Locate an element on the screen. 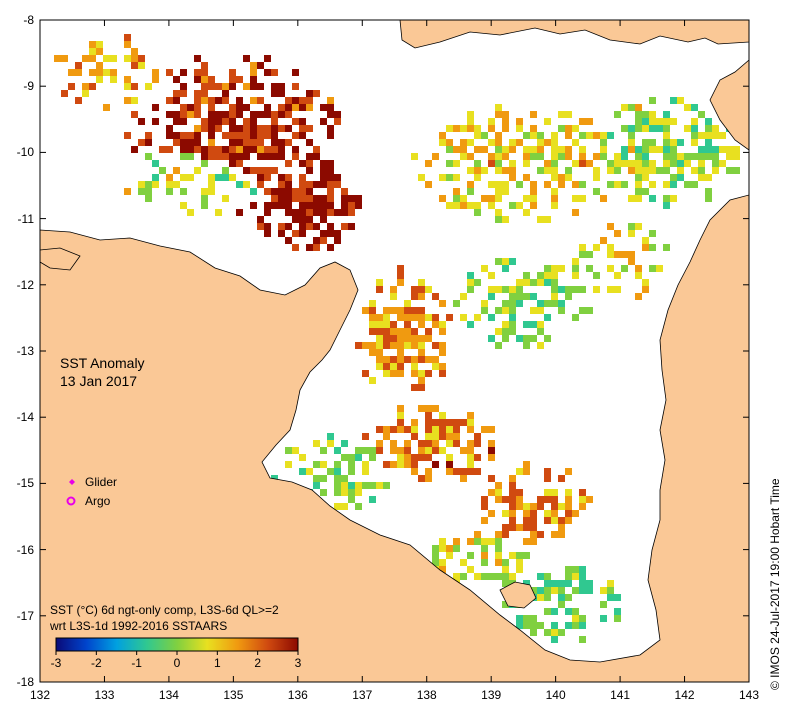 The width and height of the screenshot is (791, 721). lat-tick-label: -14 is located at coordinates (25, 417).